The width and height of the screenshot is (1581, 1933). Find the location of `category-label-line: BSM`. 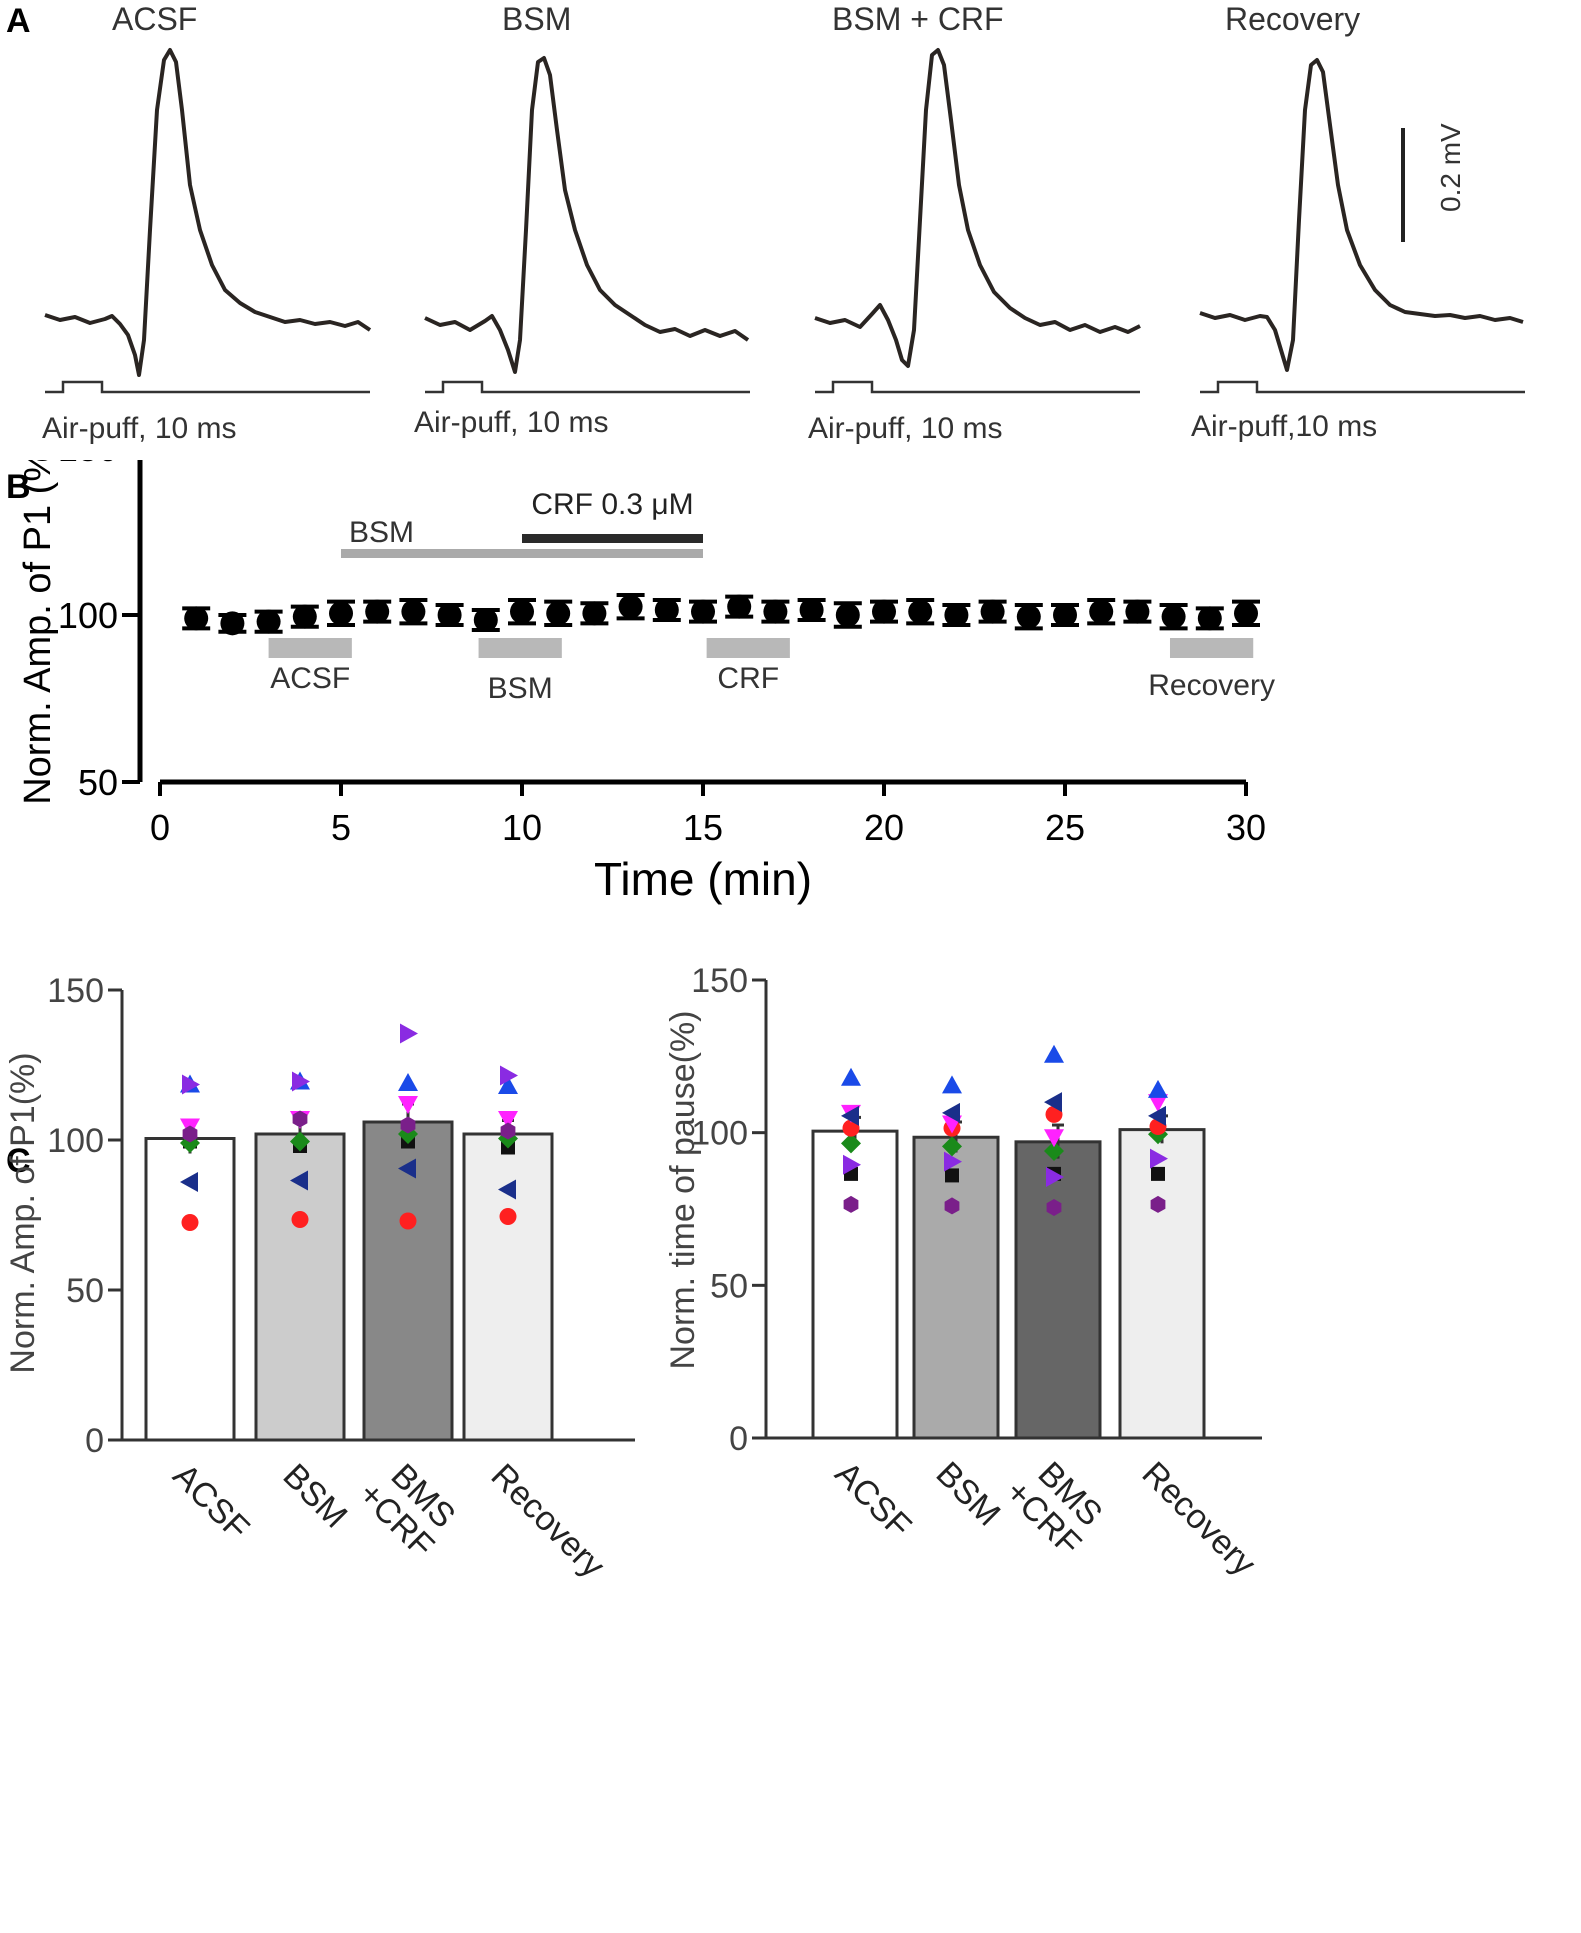

category-label-line: BSM is located at coordinates (315, 1496).